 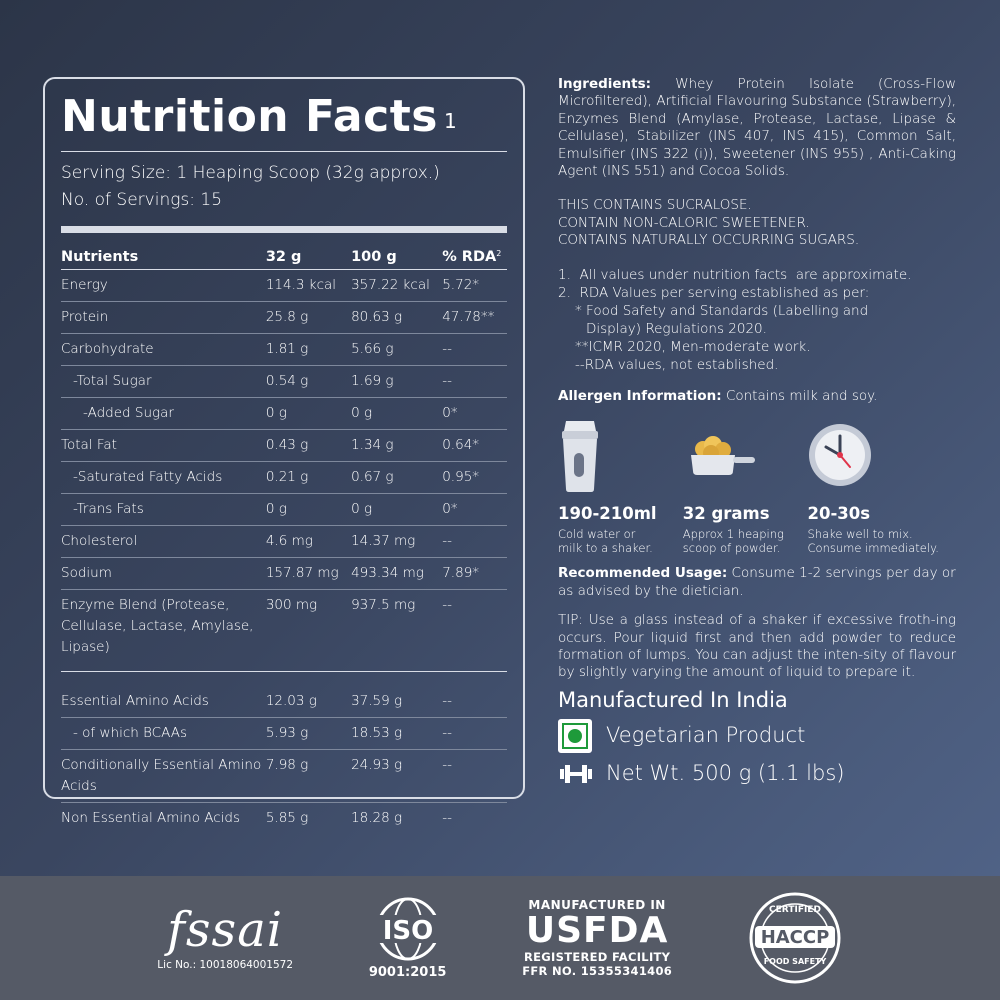 I want to click on nutrient-name: Sodium, so click(x=163, y=573).